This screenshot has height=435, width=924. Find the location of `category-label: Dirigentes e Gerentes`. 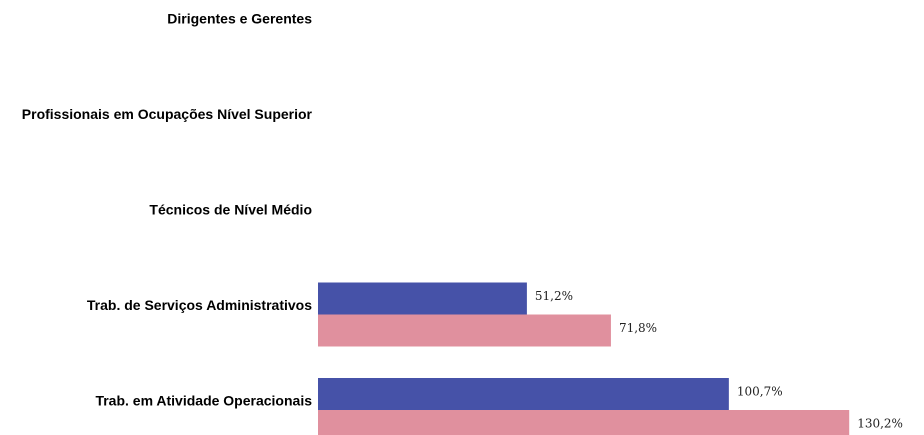

category-label: Dirigentes e Gerentes is located at coordinates (239, 19).